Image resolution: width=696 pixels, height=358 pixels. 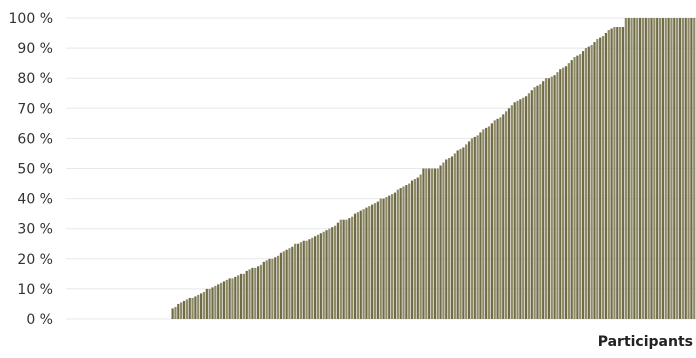 What do you see at coordinates (645, 342) in the screenshot?
I see `x-axis-label: Participants` at bounding box center [645, 342].